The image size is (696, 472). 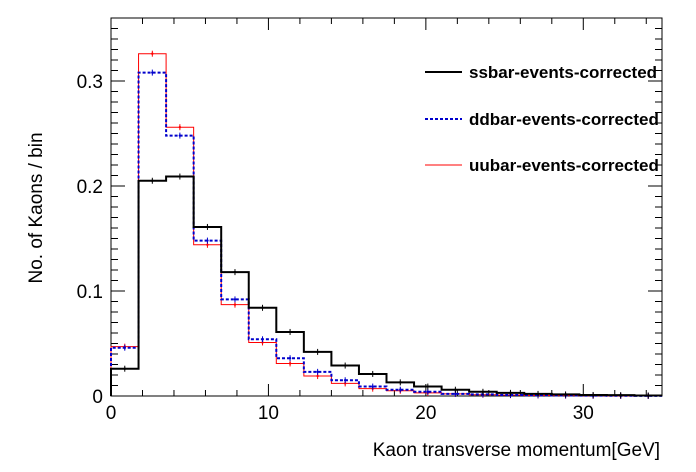 I want to click on y-tick-label: 0.1, so click(x=90, y=292).